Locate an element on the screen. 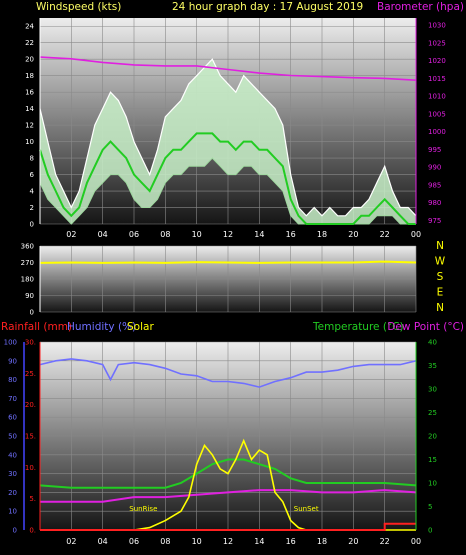 This screenshot has height=555, width=466. chart-title: 24 hour graph day : 17 August 2019 is located at coordinates (267, 7).